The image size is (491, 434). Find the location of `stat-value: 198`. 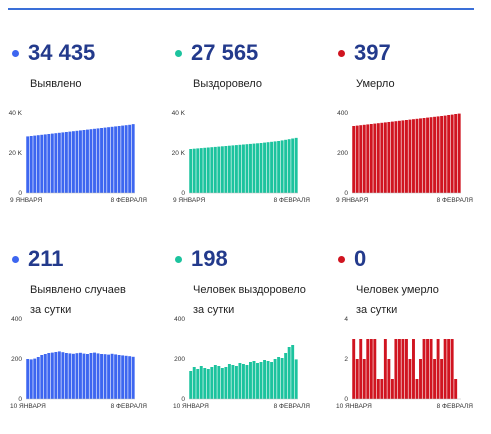

stat-value: 198 is located at coordinates (209, 258).